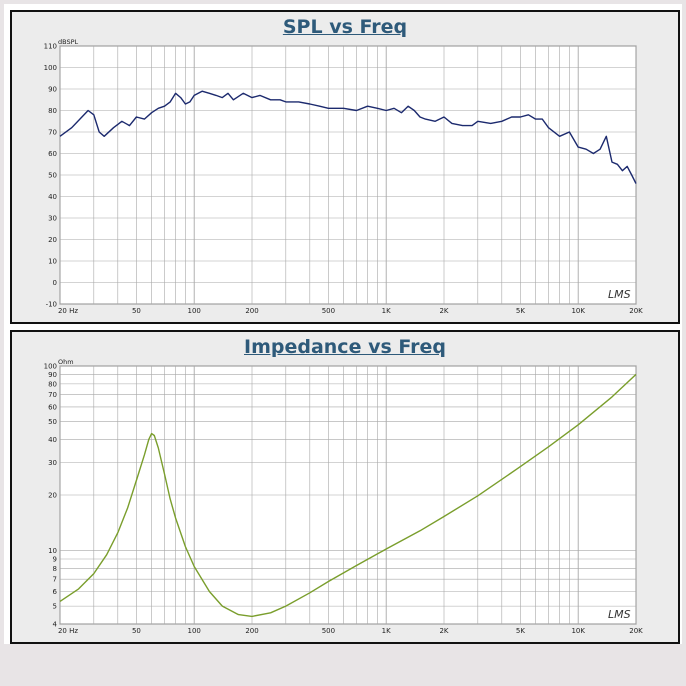 This screenshot has width=686, height=686. I want to click on chart-title: SPL vs Freq, so click(345, 27).